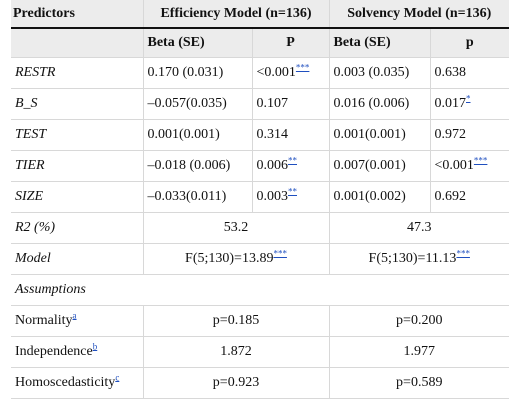 This screenshot has height=405, width=519. I want to click on eff-p-text: 0.003, so click(272, 196).